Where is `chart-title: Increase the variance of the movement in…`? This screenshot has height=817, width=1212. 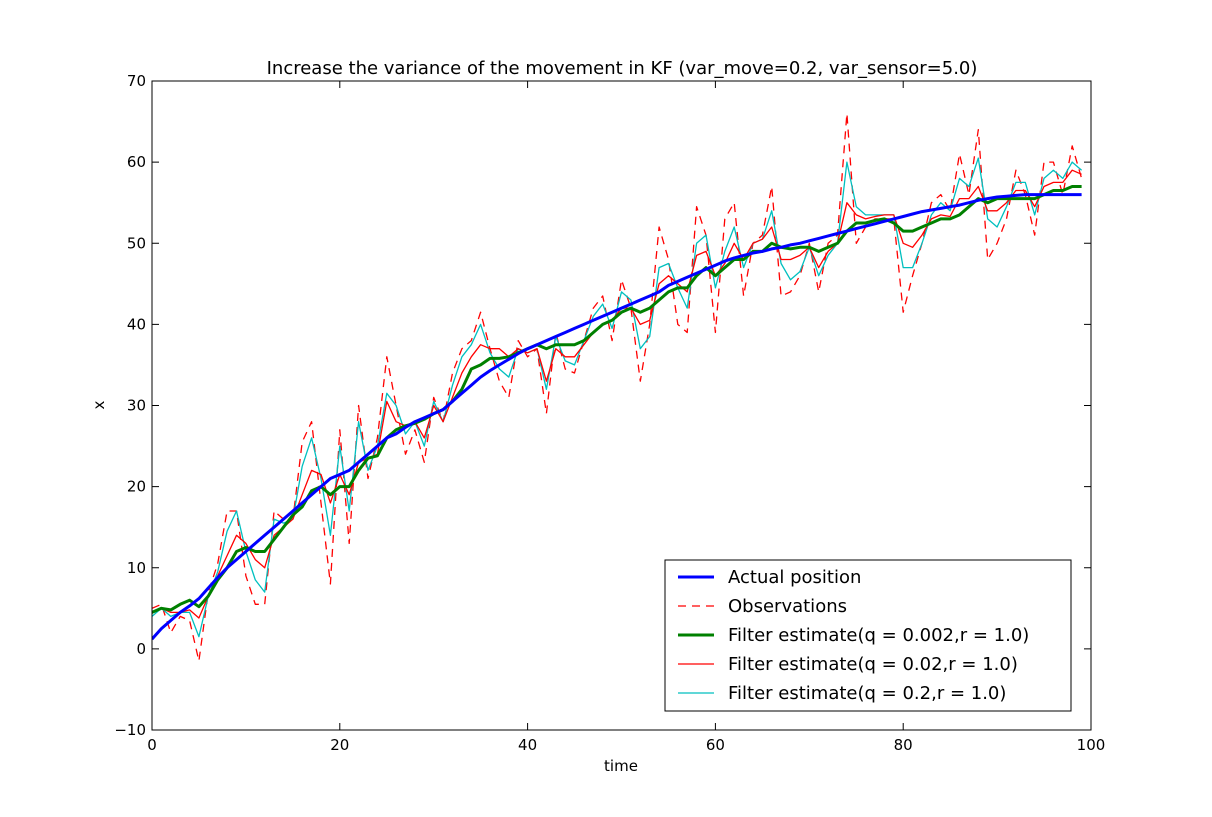 chart-title: Increase the variance of the movement in… is located at coordinates (622, 68).